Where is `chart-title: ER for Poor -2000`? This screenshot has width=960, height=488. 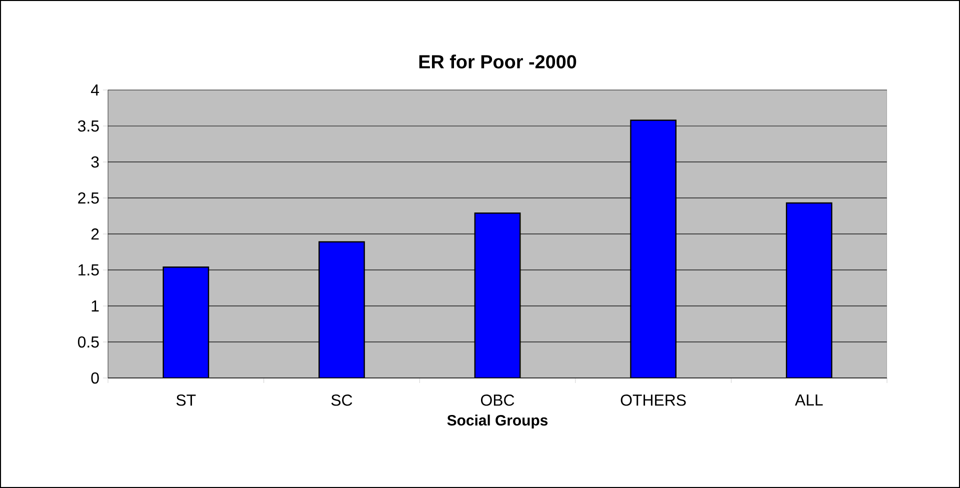 chart-title: ER for Poor -2000 is located at coordinates (497, 61).